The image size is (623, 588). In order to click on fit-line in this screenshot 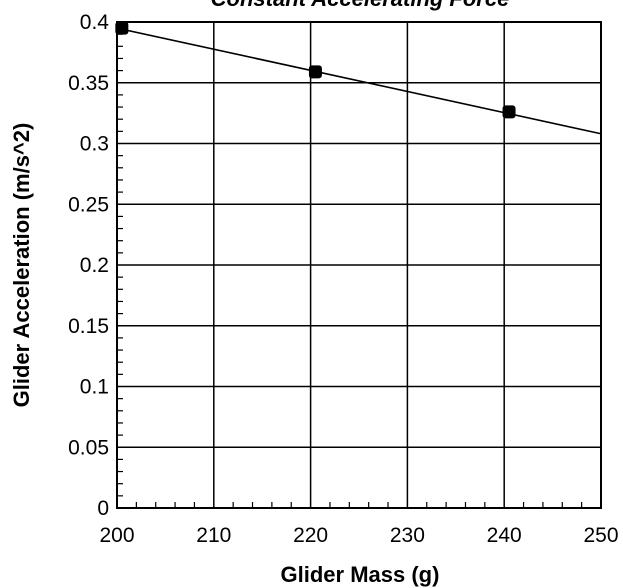, I will do `click(359, 81)`.